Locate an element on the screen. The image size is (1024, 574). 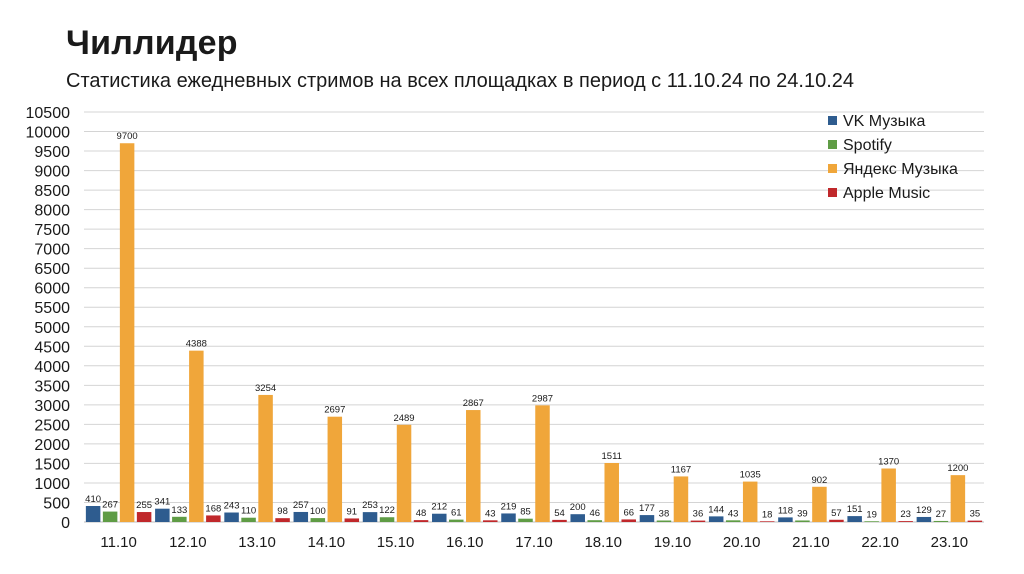
bar-value-label: 257 is located at coordinates (301, 505).